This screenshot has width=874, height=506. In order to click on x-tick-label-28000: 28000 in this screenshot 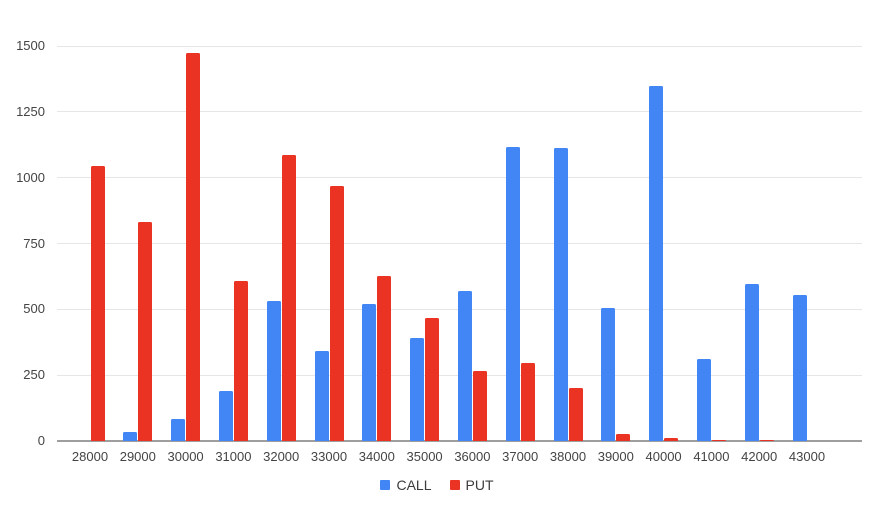, I will do `click(90, 456)`.